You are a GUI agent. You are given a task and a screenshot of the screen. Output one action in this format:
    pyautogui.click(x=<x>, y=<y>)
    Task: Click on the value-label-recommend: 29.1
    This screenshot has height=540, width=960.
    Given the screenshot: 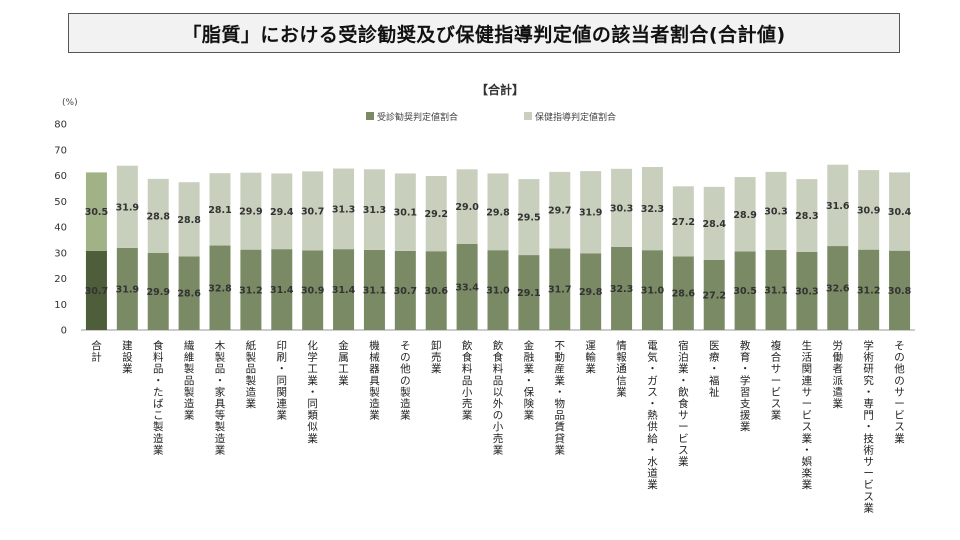 What is the action you would take?
    pyautogui.click(x=528, y=293)
    